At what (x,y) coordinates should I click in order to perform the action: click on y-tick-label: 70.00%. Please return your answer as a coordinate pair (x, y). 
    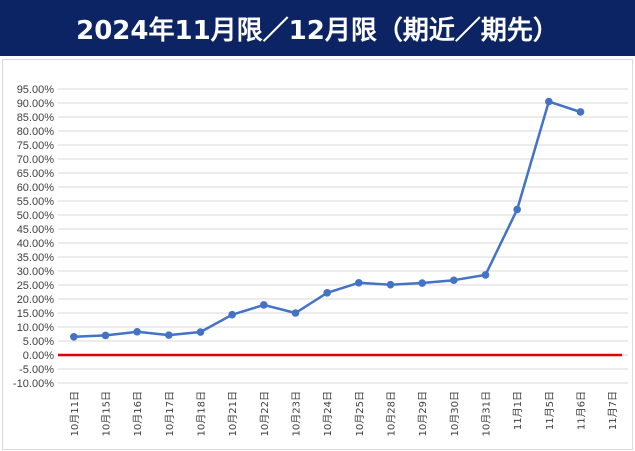
    Looking at the image, I should click on (36, 160).